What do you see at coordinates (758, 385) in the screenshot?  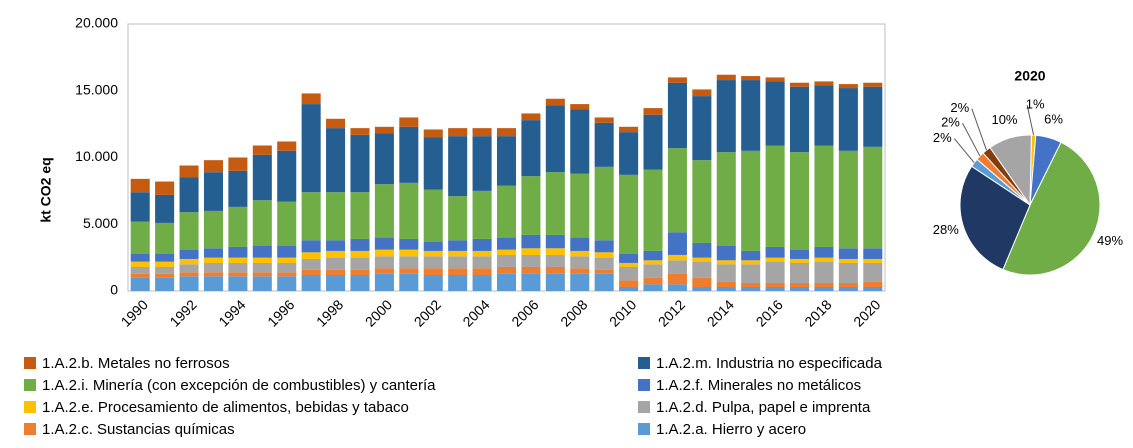 I see `legend-label: 1.A.2.f. Minerales no metálicos` at bounding box center [758, 385].